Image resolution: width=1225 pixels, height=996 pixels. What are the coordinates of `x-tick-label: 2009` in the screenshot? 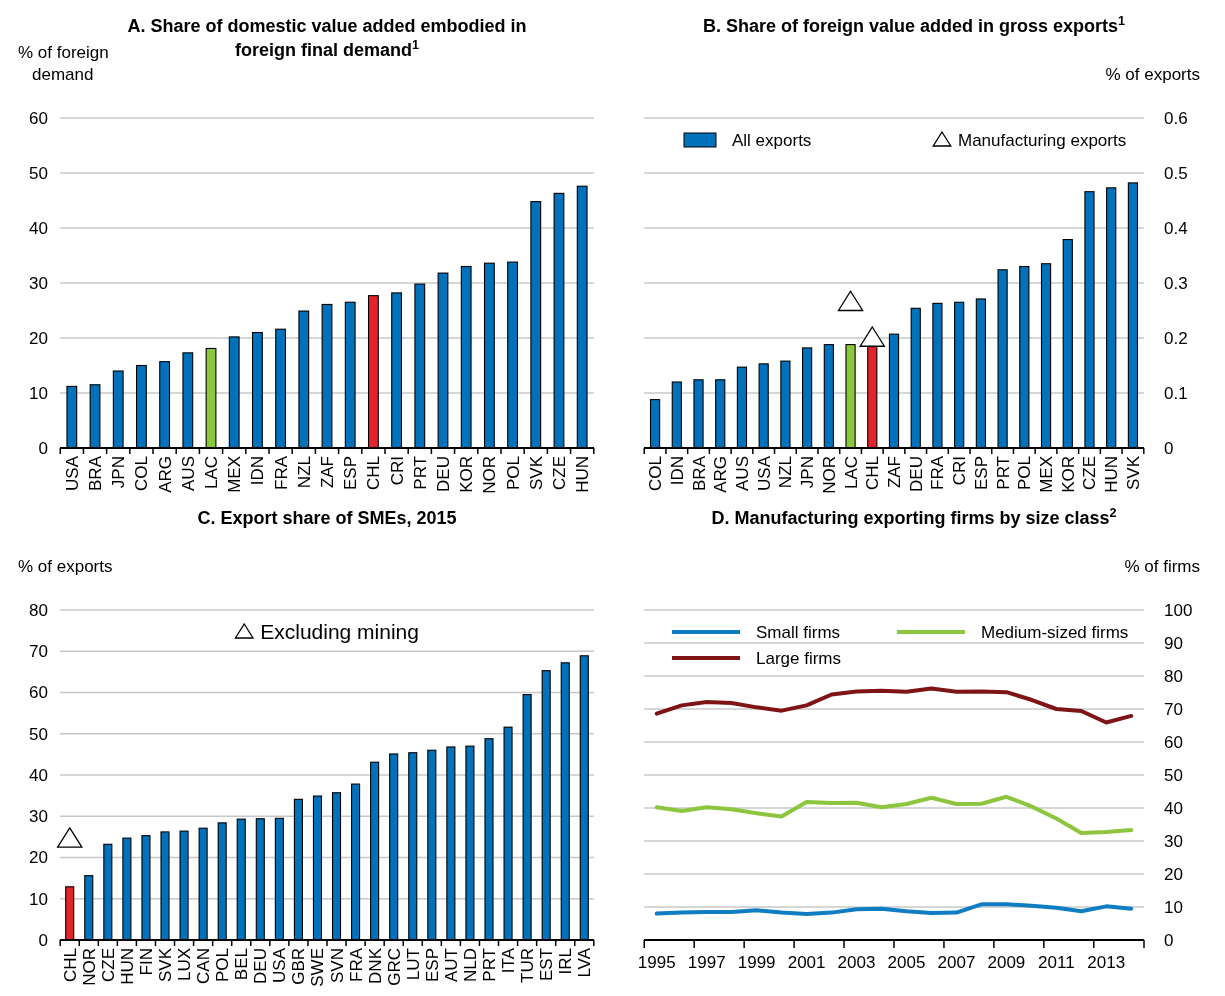 It's located at (1006, 962).